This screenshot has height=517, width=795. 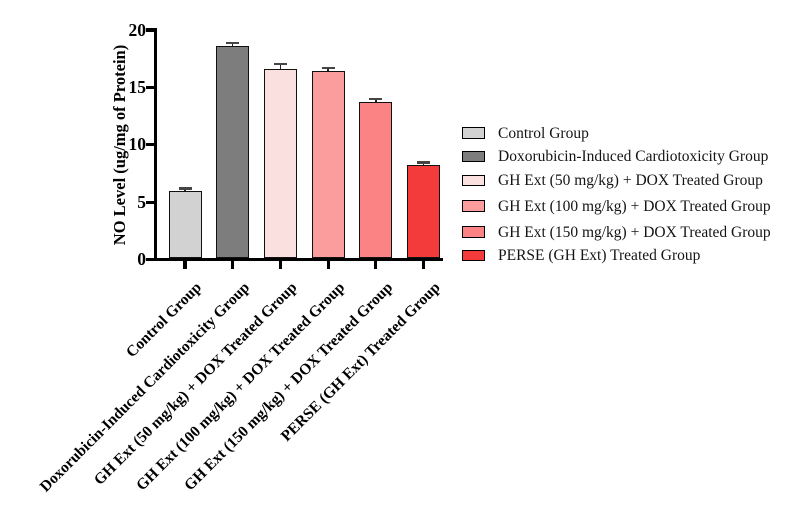 What do you see at coordinates (298, 259) in the screenshot?
I see `x-axis-line` at bounding box center [298, 259].